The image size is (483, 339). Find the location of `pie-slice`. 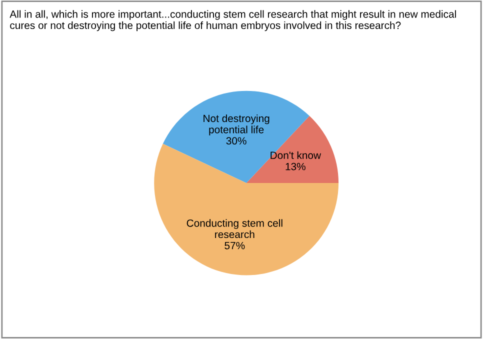

pie-slice is located at coordinates (246, 210).